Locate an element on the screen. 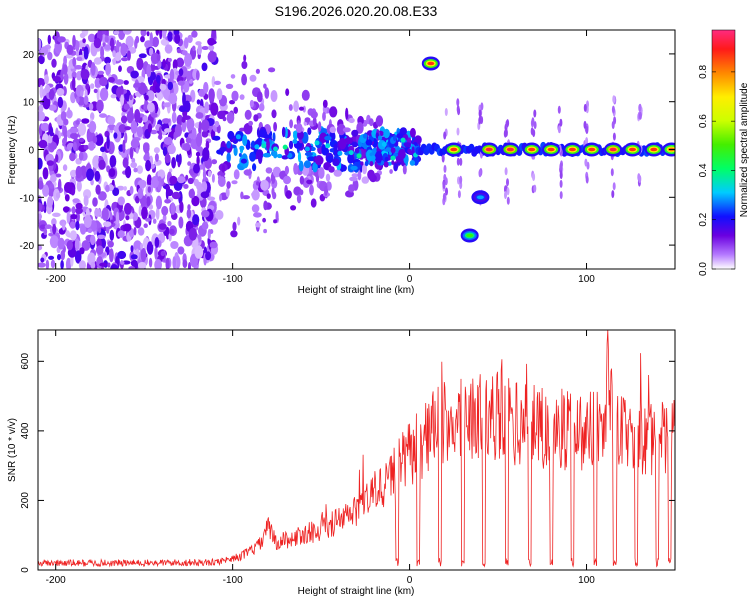 This screenshot has height=600, width=750. colorbar-tick-label: 0.2 is located at coordinates (703, 219).